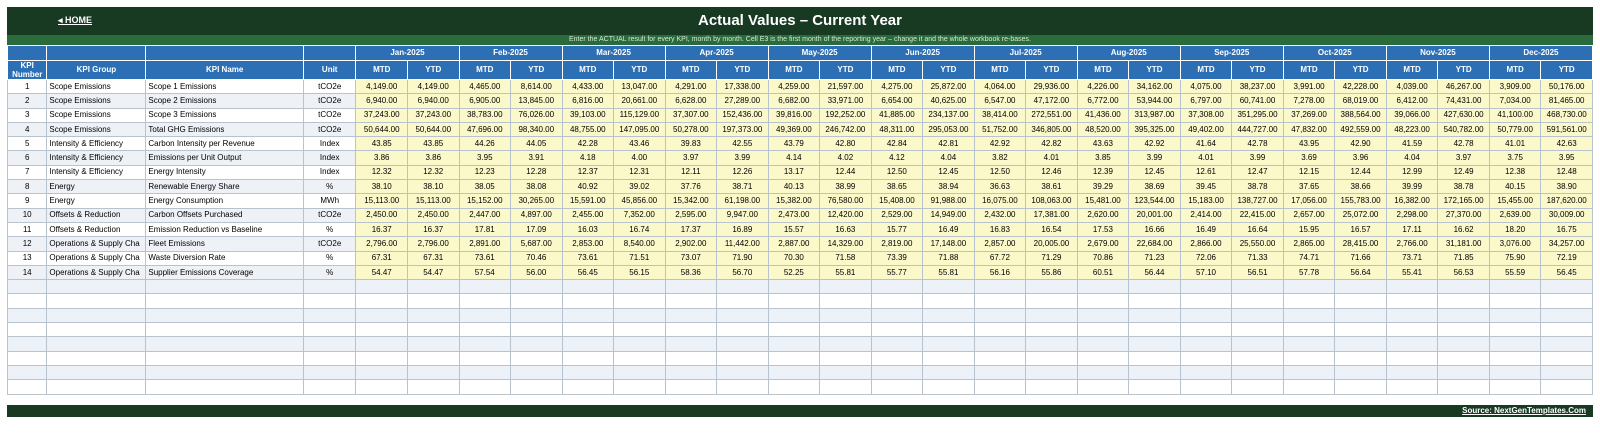 The height and width of the screenshot is (433, 1600). I want to click on ytd-value-cell: 54.47, so click(433, 272).